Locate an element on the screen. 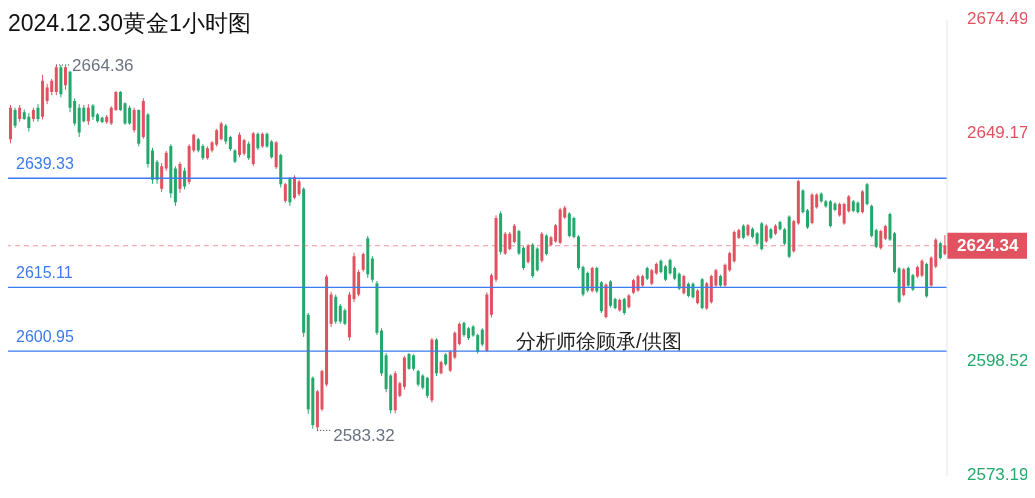 This screenshot has height=498, width=1035. y-tick-label: 2649.17 is located at coordinates (998, 133).